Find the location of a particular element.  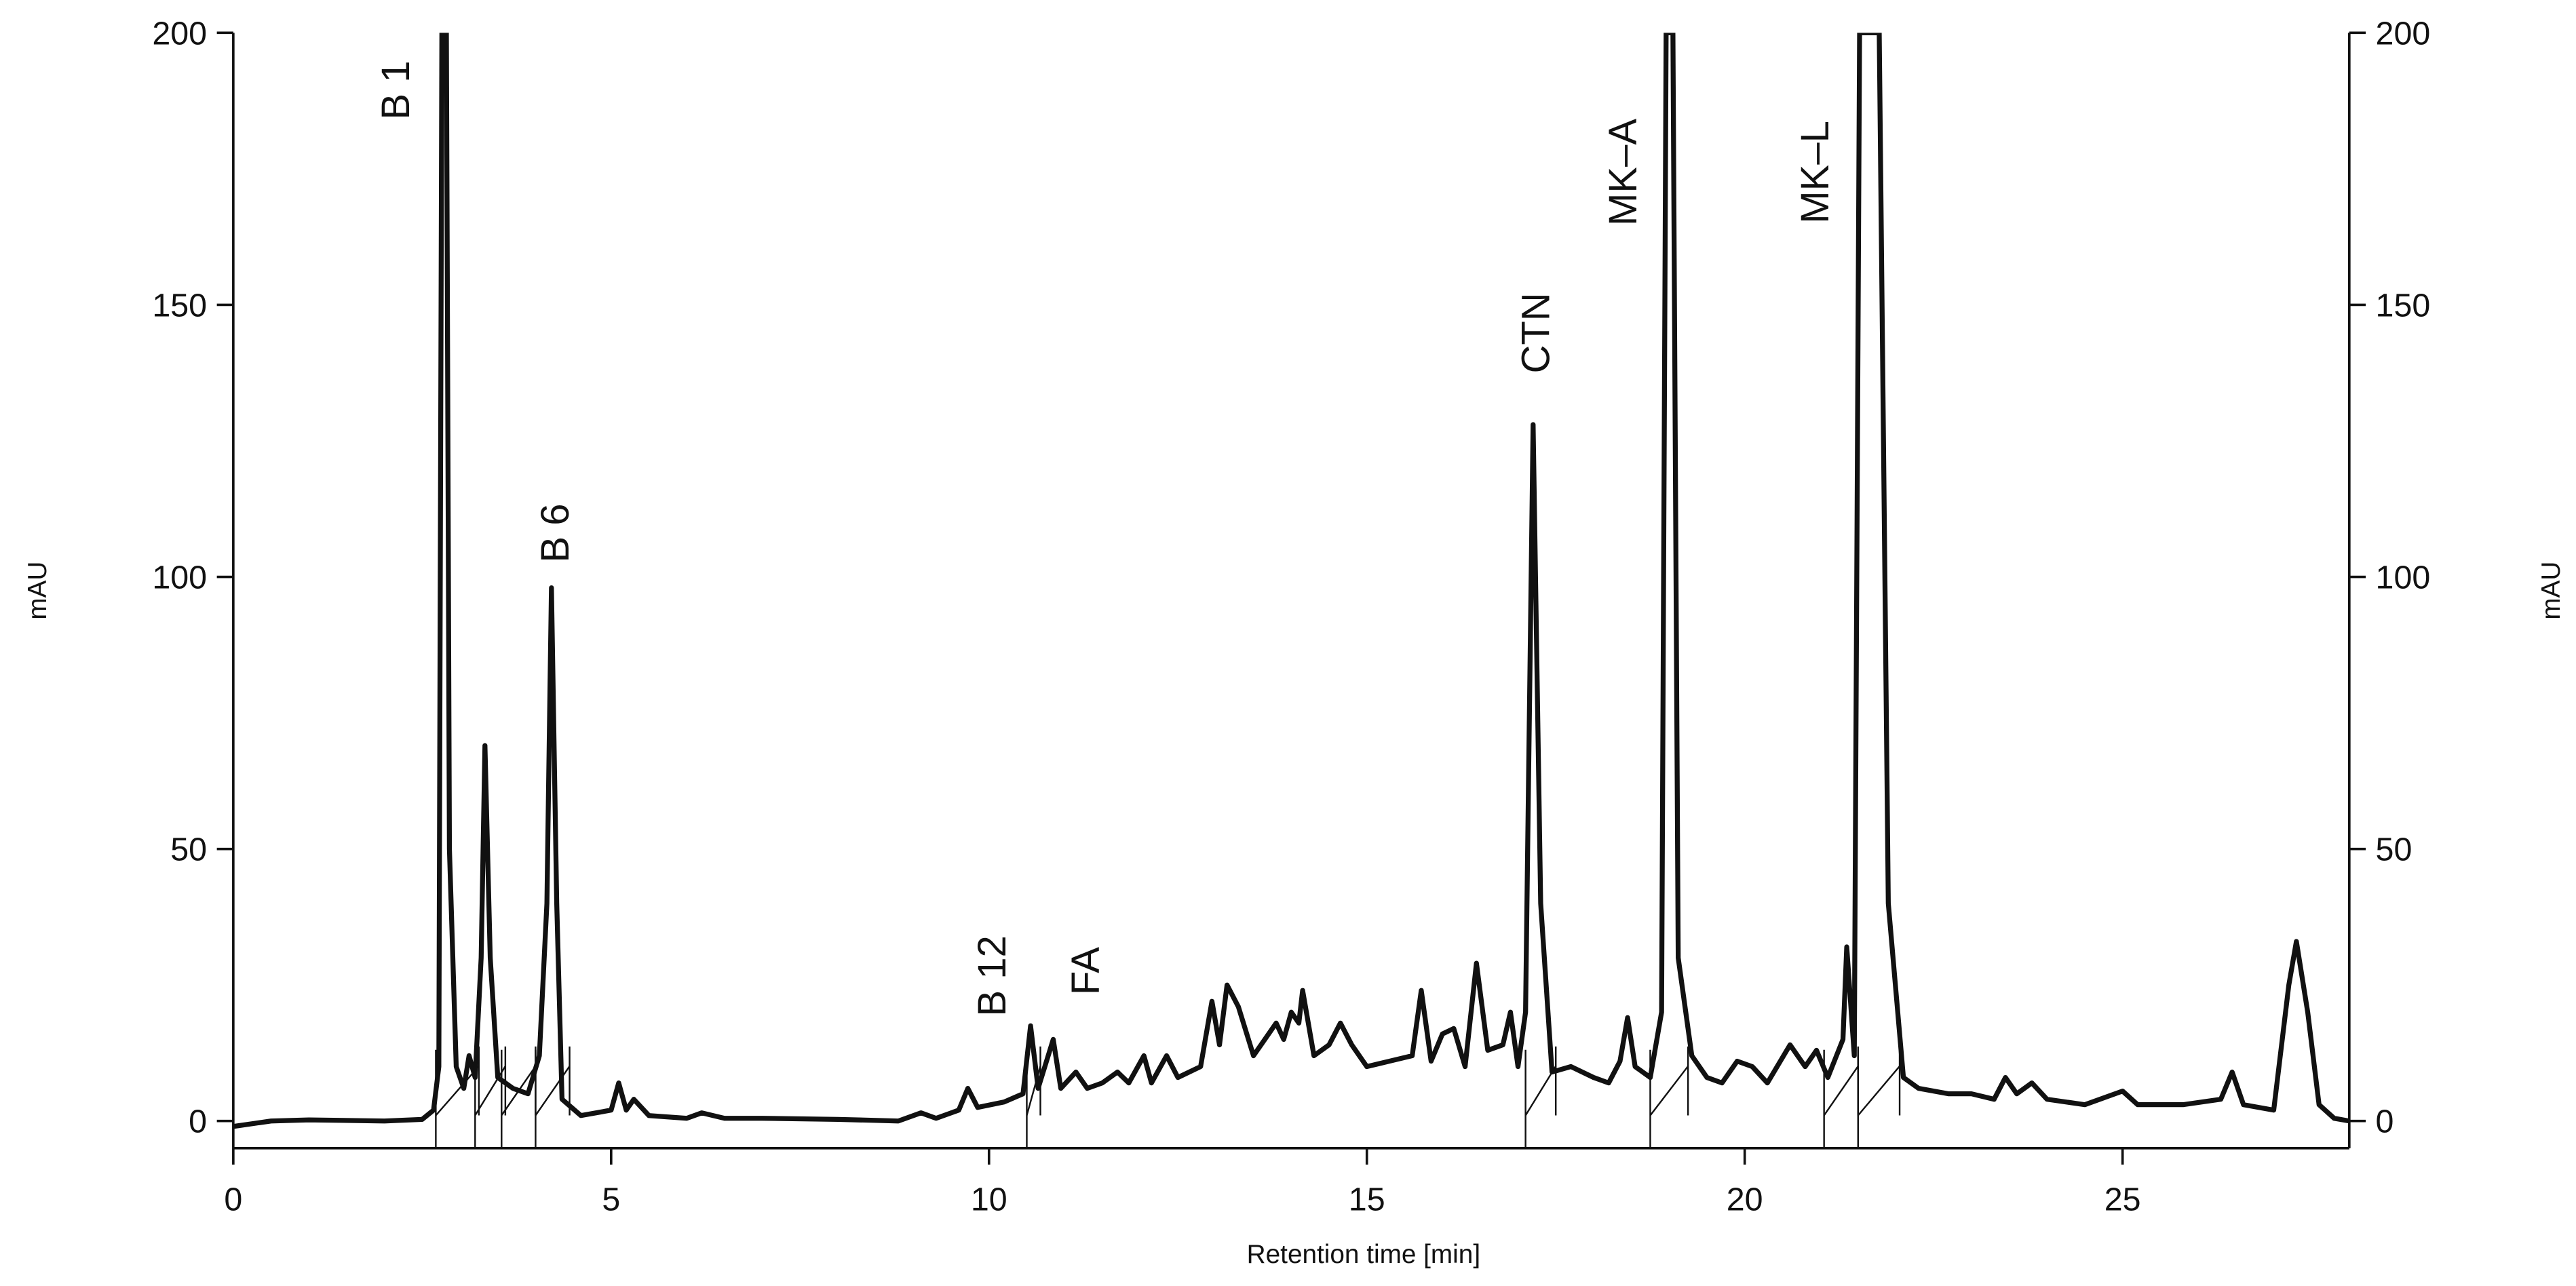

peak-label: FA is located at coordinates (1086, 971).